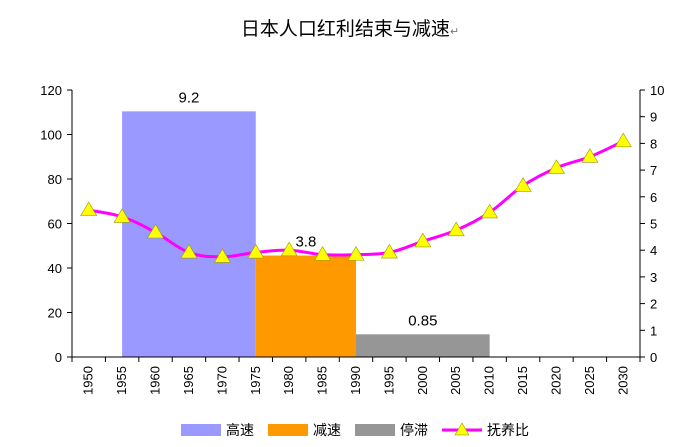 This screenshot has width=679, height=447. Describe the element at coordinates (55, 313) in the screenshot. I see `left-tick-label: 20` at that location.